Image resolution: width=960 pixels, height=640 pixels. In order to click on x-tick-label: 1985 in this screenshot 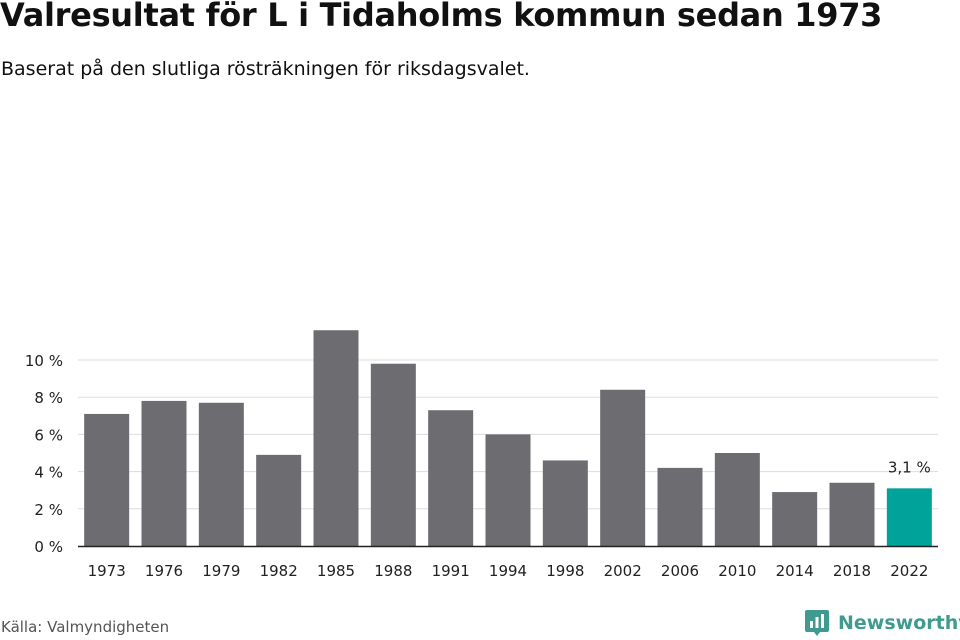, I will do `click(336, 571)`.